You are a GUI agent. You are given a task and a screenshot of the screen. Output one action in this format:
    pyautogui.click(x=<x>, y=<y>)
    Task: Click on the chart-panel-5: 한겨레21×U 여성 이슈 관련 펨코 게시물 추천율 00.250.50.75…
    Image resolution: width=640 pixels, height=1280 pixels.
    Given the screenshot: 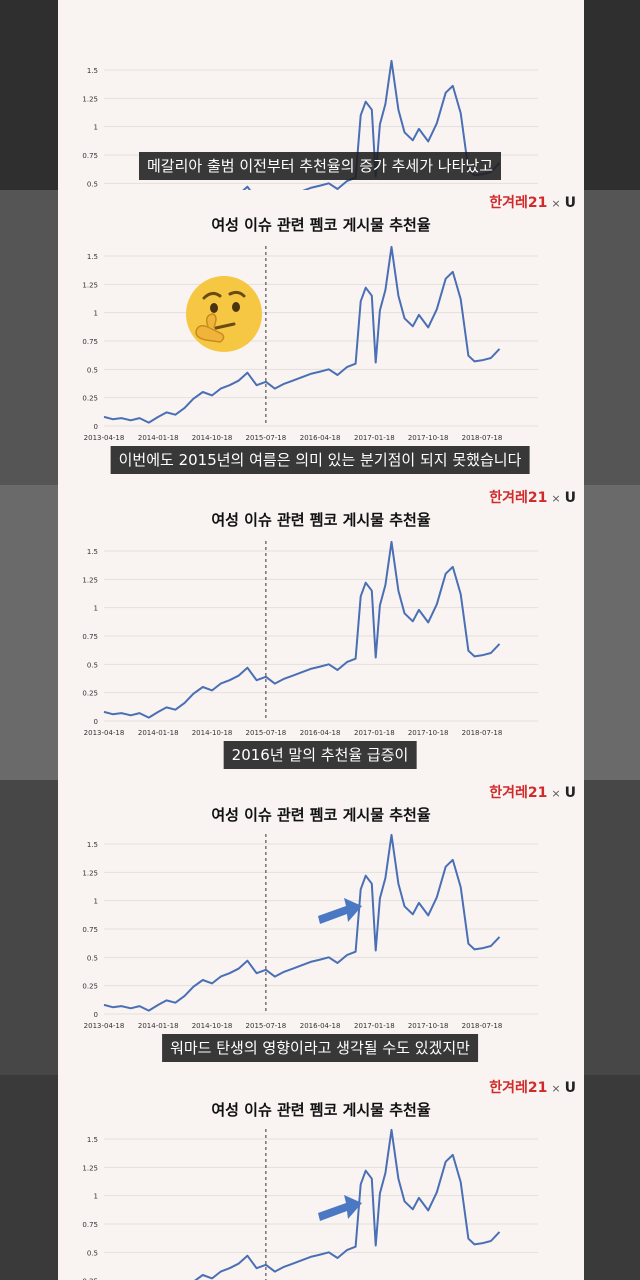 What is the action you would take?
    pyautogui.click(x=321, y=1177)
    